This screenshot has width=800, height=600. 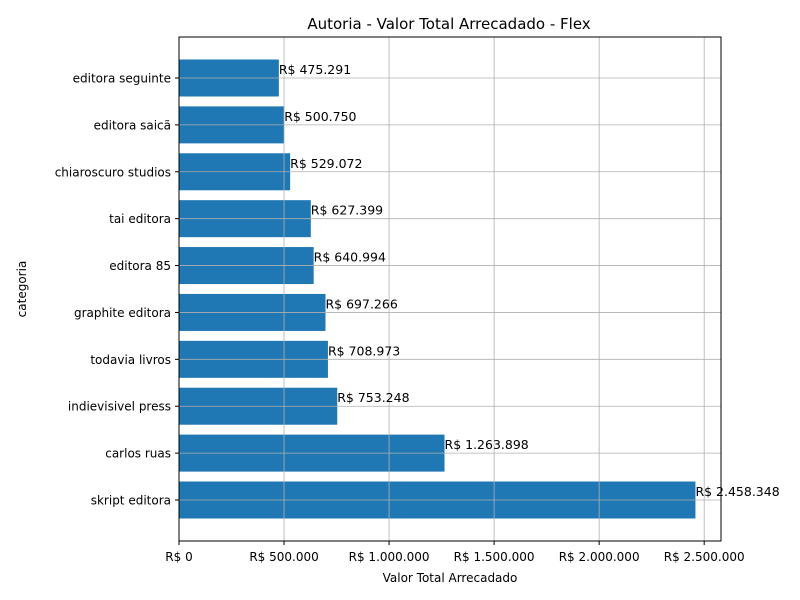 I want to click on y-tick-label: carlos ruas, so click(x=138, y=454).